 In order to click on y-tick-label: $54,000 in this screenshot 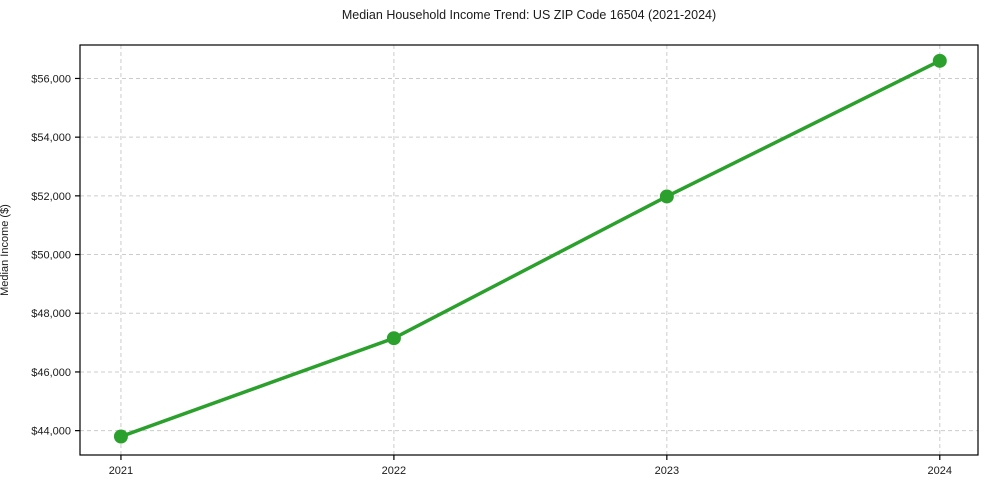, I will do `click(51, 138)`.